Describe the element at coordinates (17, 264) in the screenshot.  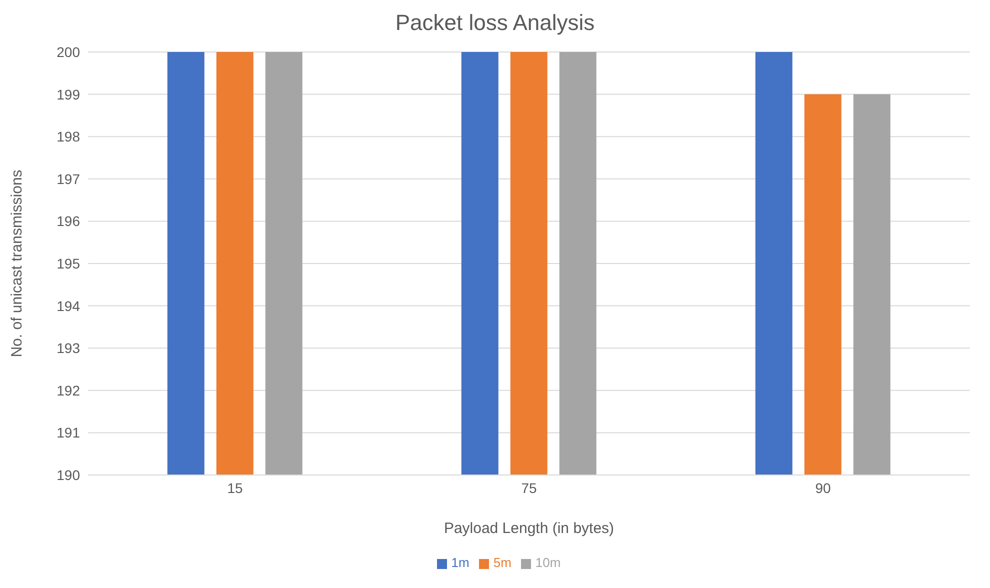
I see `y-axis-title: No. of unicast transmissions` at that location.